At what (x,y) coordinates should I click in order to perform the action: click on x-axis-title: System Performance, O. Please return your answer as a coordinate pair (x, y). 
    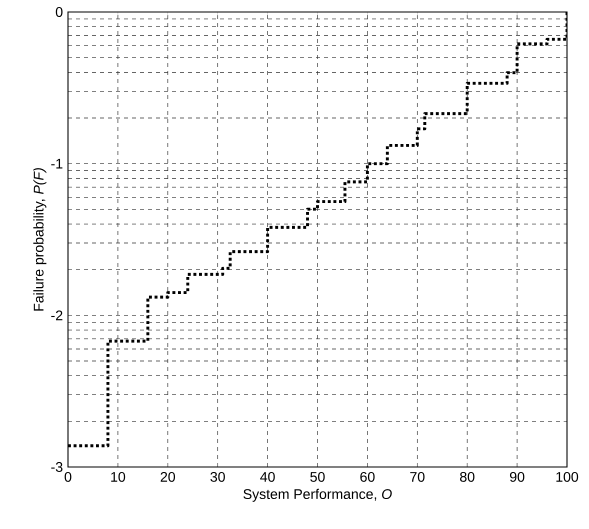
    Looking at the image, I should click on (317, 495).